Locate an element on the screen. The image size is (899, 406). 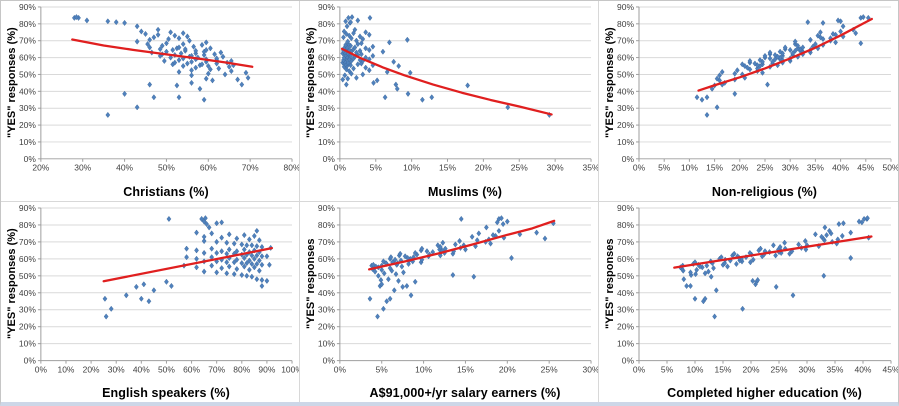
x-tick-labels: 20% 30% 40% 50% 60% 70% 80% is located at coordinates (165, 165).